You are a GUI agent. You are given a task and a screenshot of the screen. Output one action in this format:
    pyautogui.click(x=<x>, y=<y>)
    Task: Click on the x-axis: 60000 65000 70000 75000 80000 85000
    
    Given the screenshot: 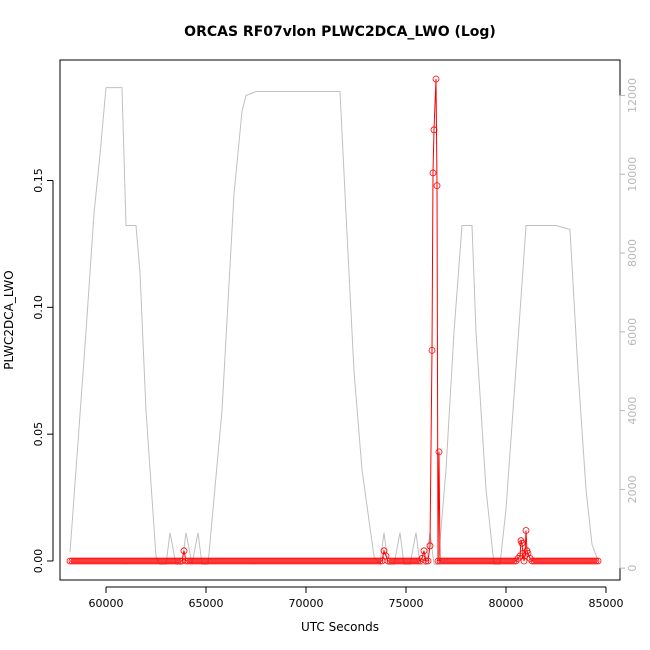 What is the action you would take?
    pyautogui.click(x=356, y=598)
    